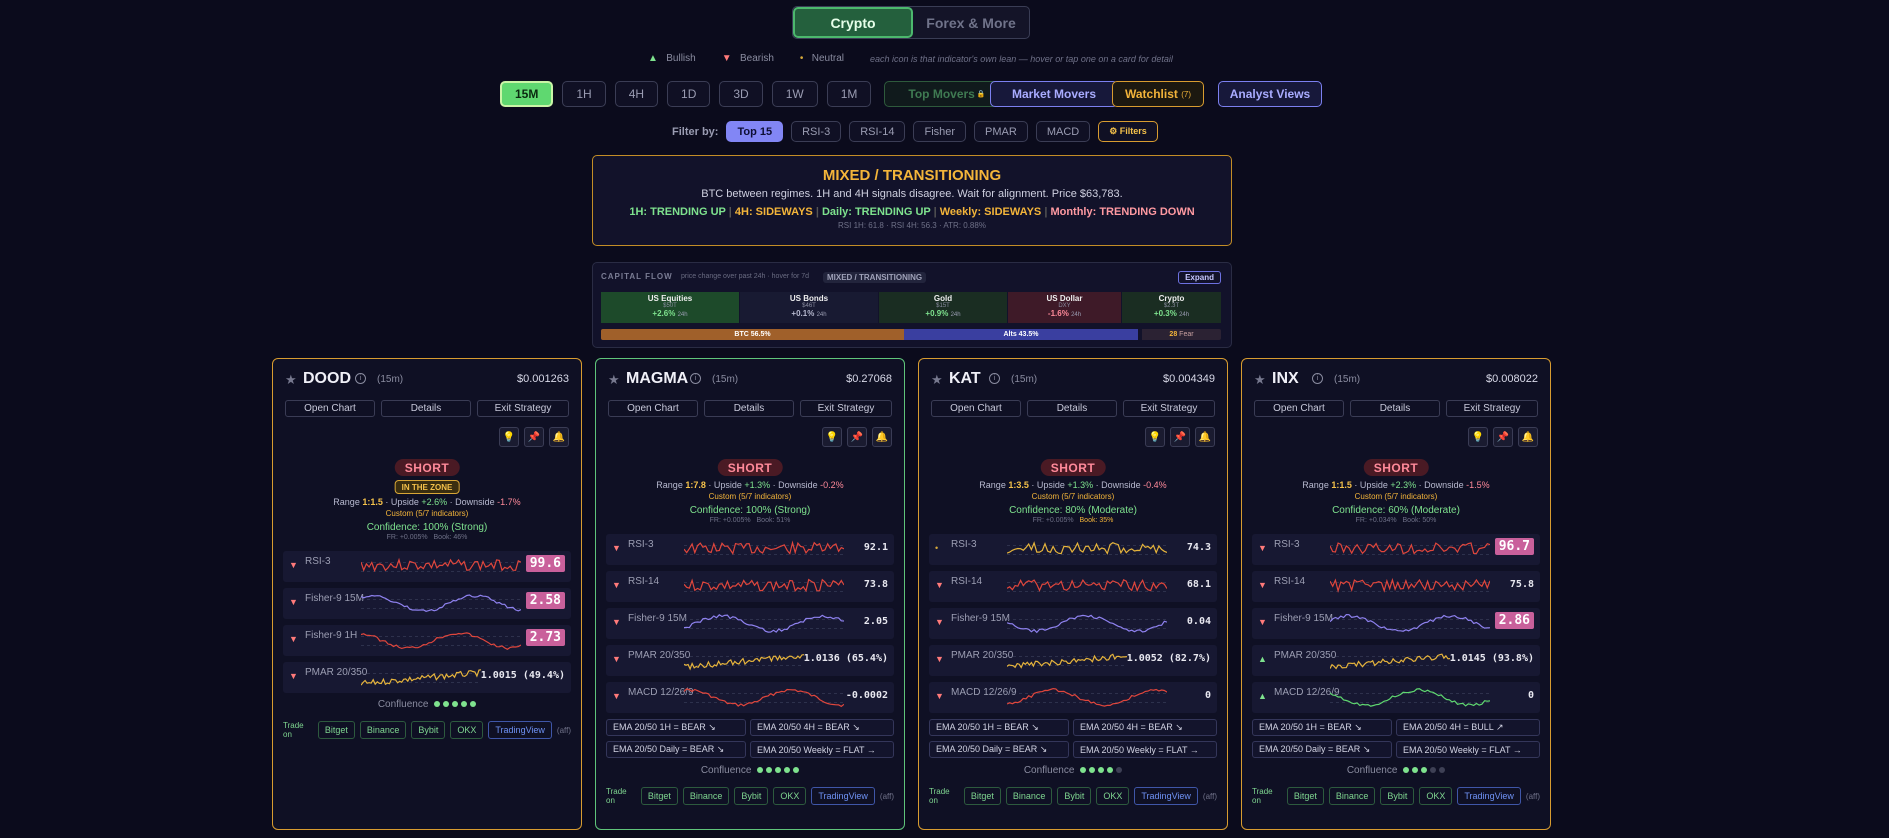 Image resolution: width=1889 pixels, height=838 pixels. What do you see at coordinates (527, 94) in the screenshot?
I see `timeframe-15m: 15M` at bounding box center [527, 94].